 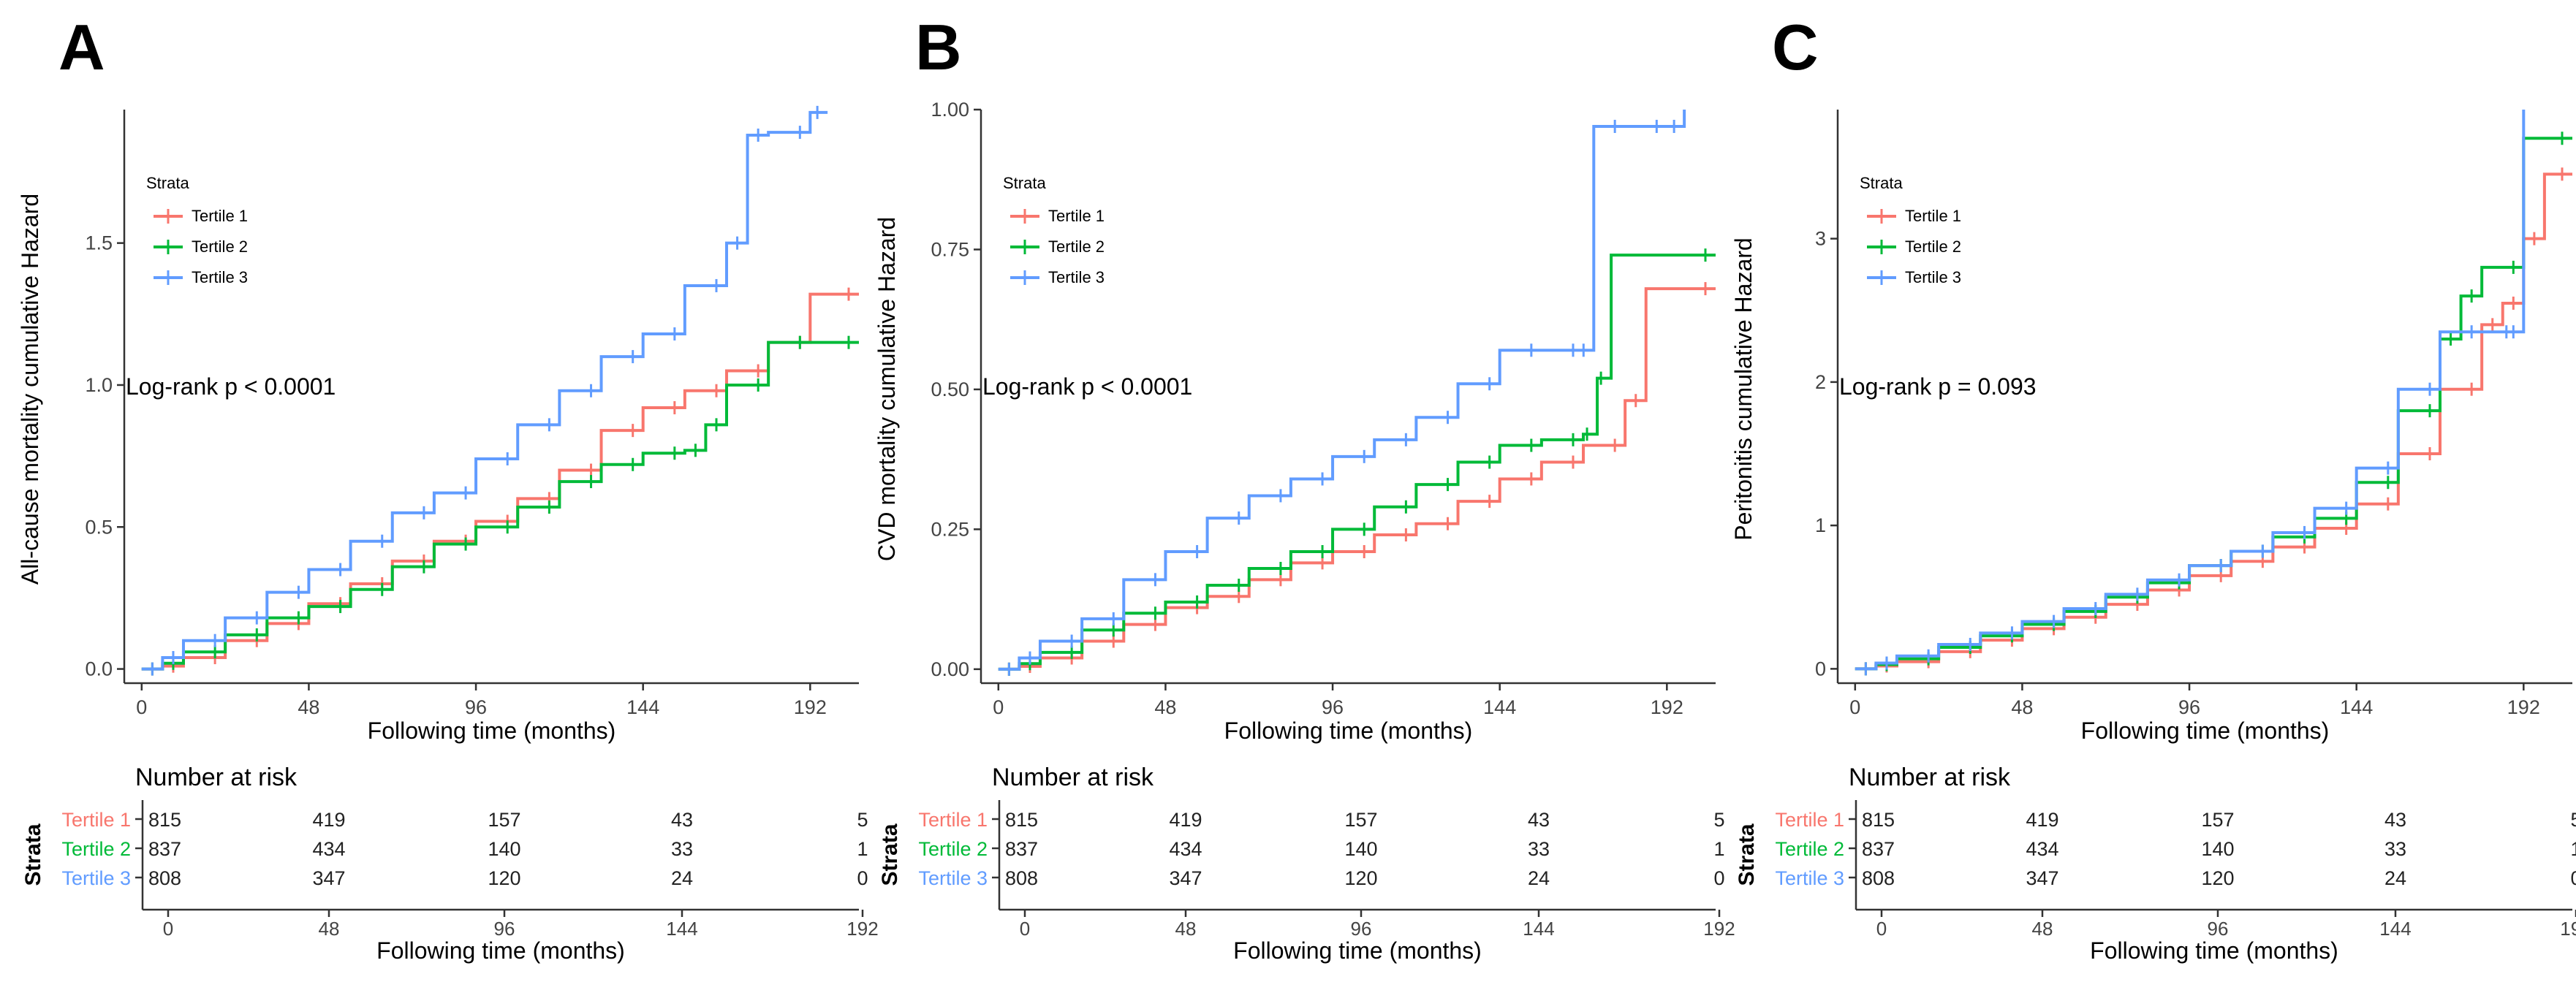 I want to click on y-tick-label: 0.25, so click(x=950, y=529).